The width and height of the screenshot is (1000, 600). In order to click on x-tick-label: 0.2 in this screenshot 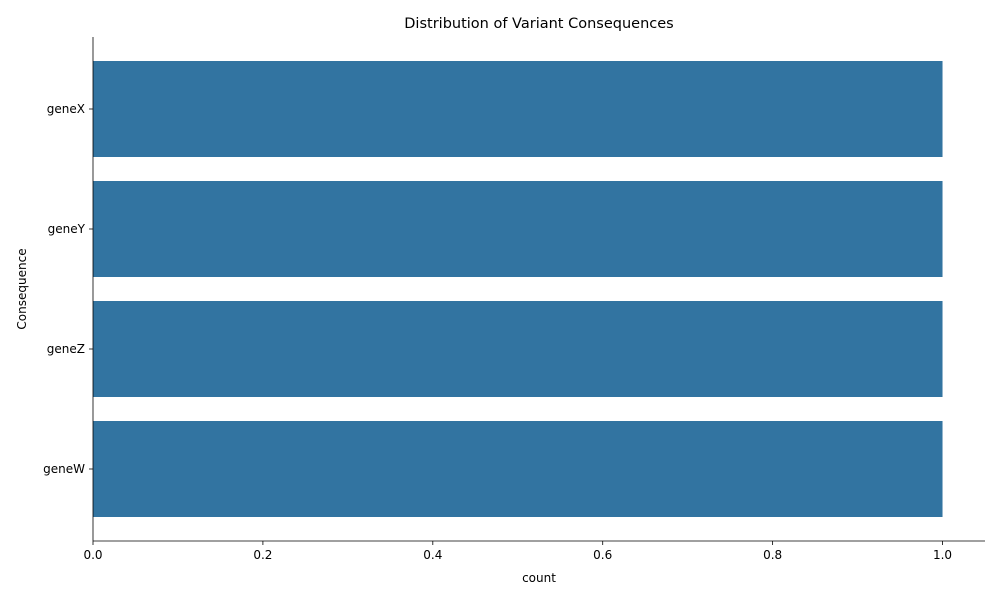, I will do `click(262, 555)`.